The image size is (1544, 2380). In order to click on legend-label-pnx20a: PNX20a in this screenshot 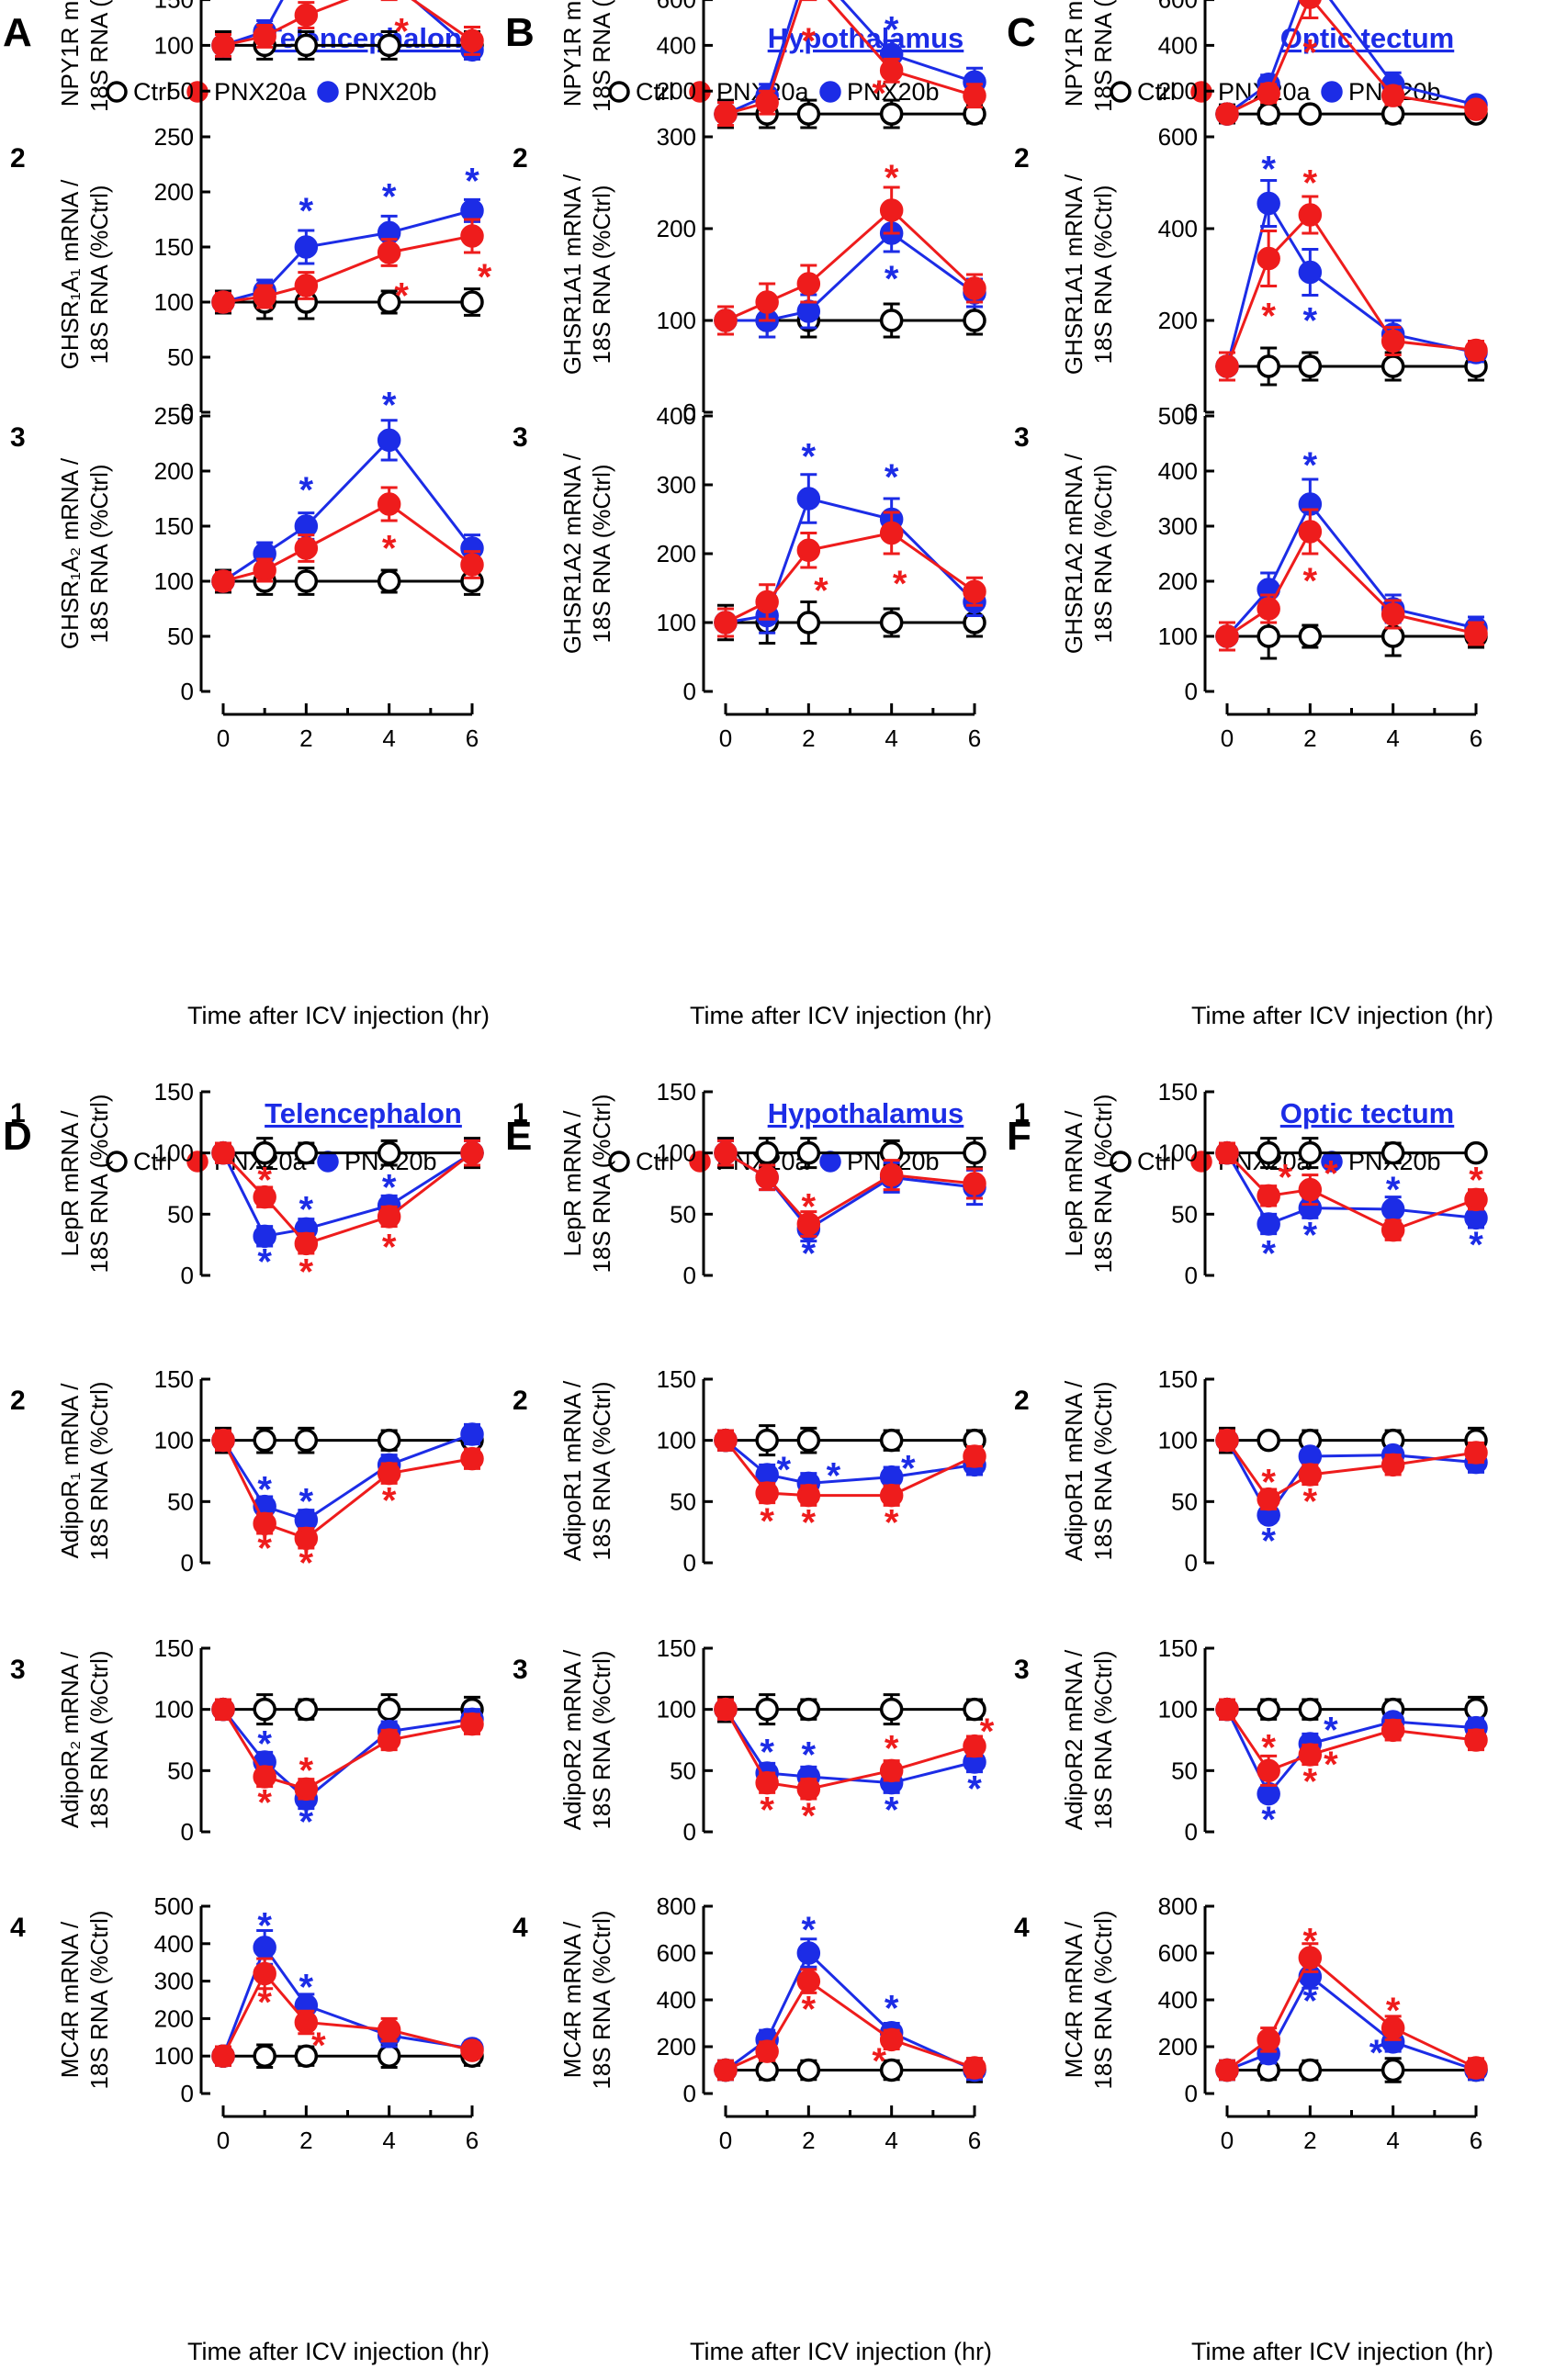, I will do `click(261, 92)`.